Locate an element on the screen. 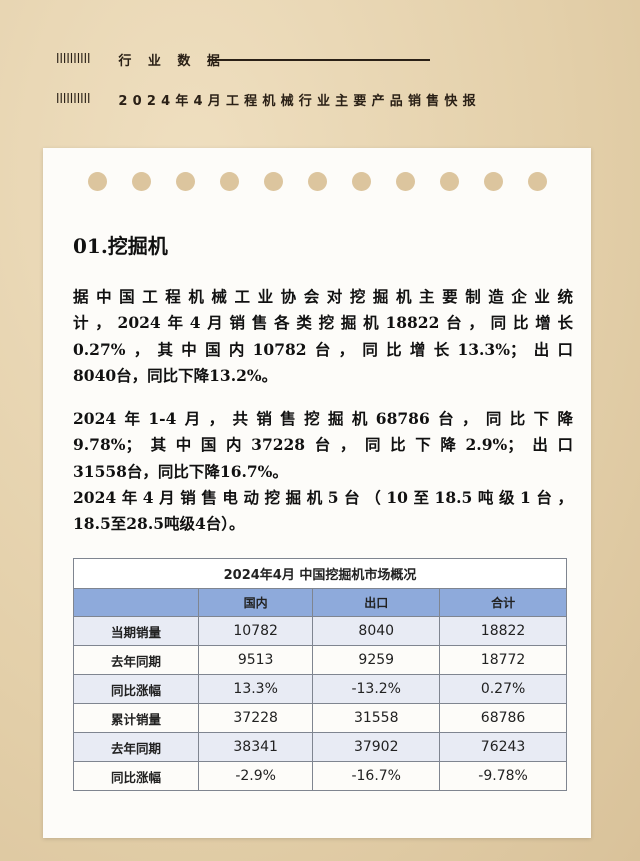 The height and width of the screenshot is (861, 640). paragraph-line: 据中国工程机械工业协会对挖掘机主要制造企业统 is located at coordinates (323, 296).